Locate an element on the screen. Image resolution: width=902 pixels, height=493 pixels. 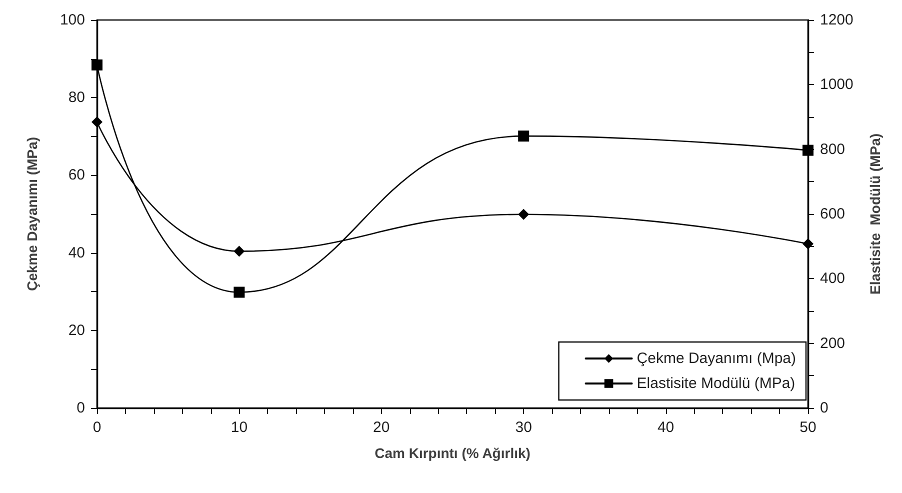
legend-label: Elastisite Modülü (MPa) is located at coordinates (716, 383).